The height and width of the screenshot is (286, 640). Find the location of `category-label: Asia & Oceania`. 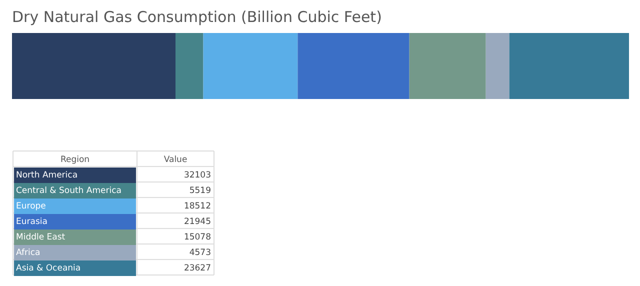

category-label: Asia & Oceania is located at coordinates (48, 268).